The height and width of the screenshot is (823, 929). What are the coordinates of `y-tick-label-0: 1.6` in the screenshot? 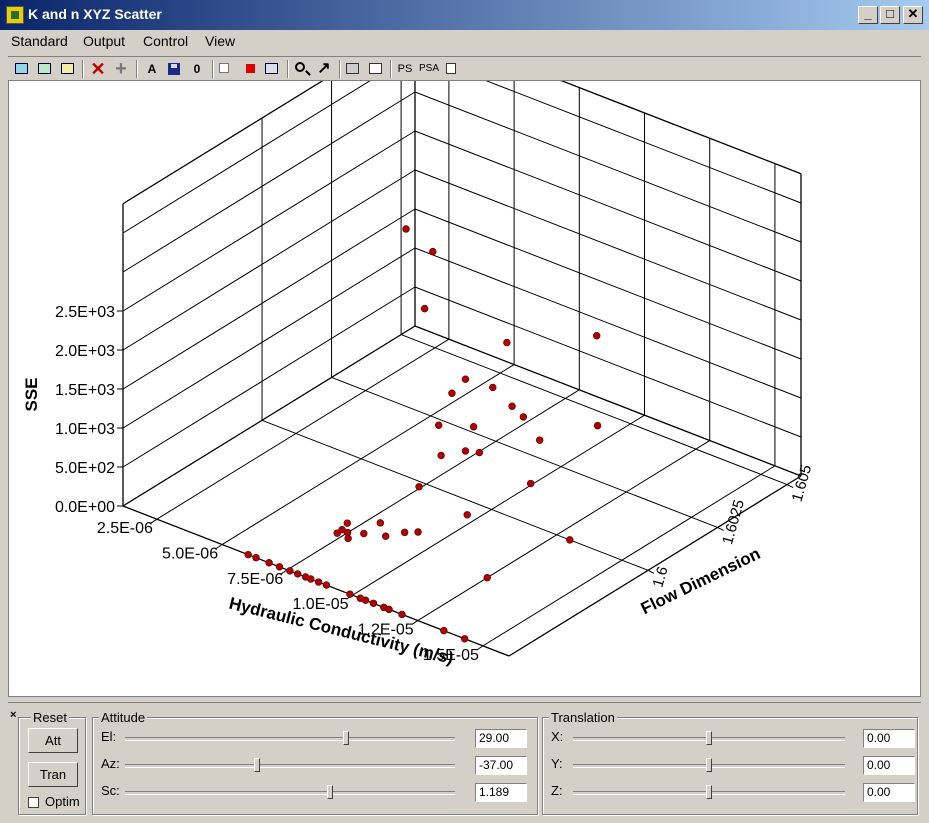 It's located at (661, 577).